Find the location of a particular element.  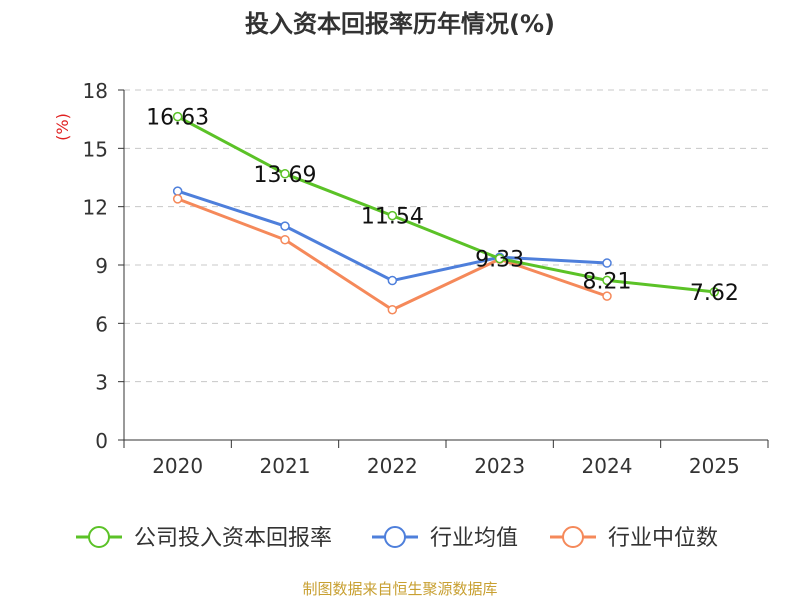

y-tick-label: 12 is located at coordinates (95, 208).